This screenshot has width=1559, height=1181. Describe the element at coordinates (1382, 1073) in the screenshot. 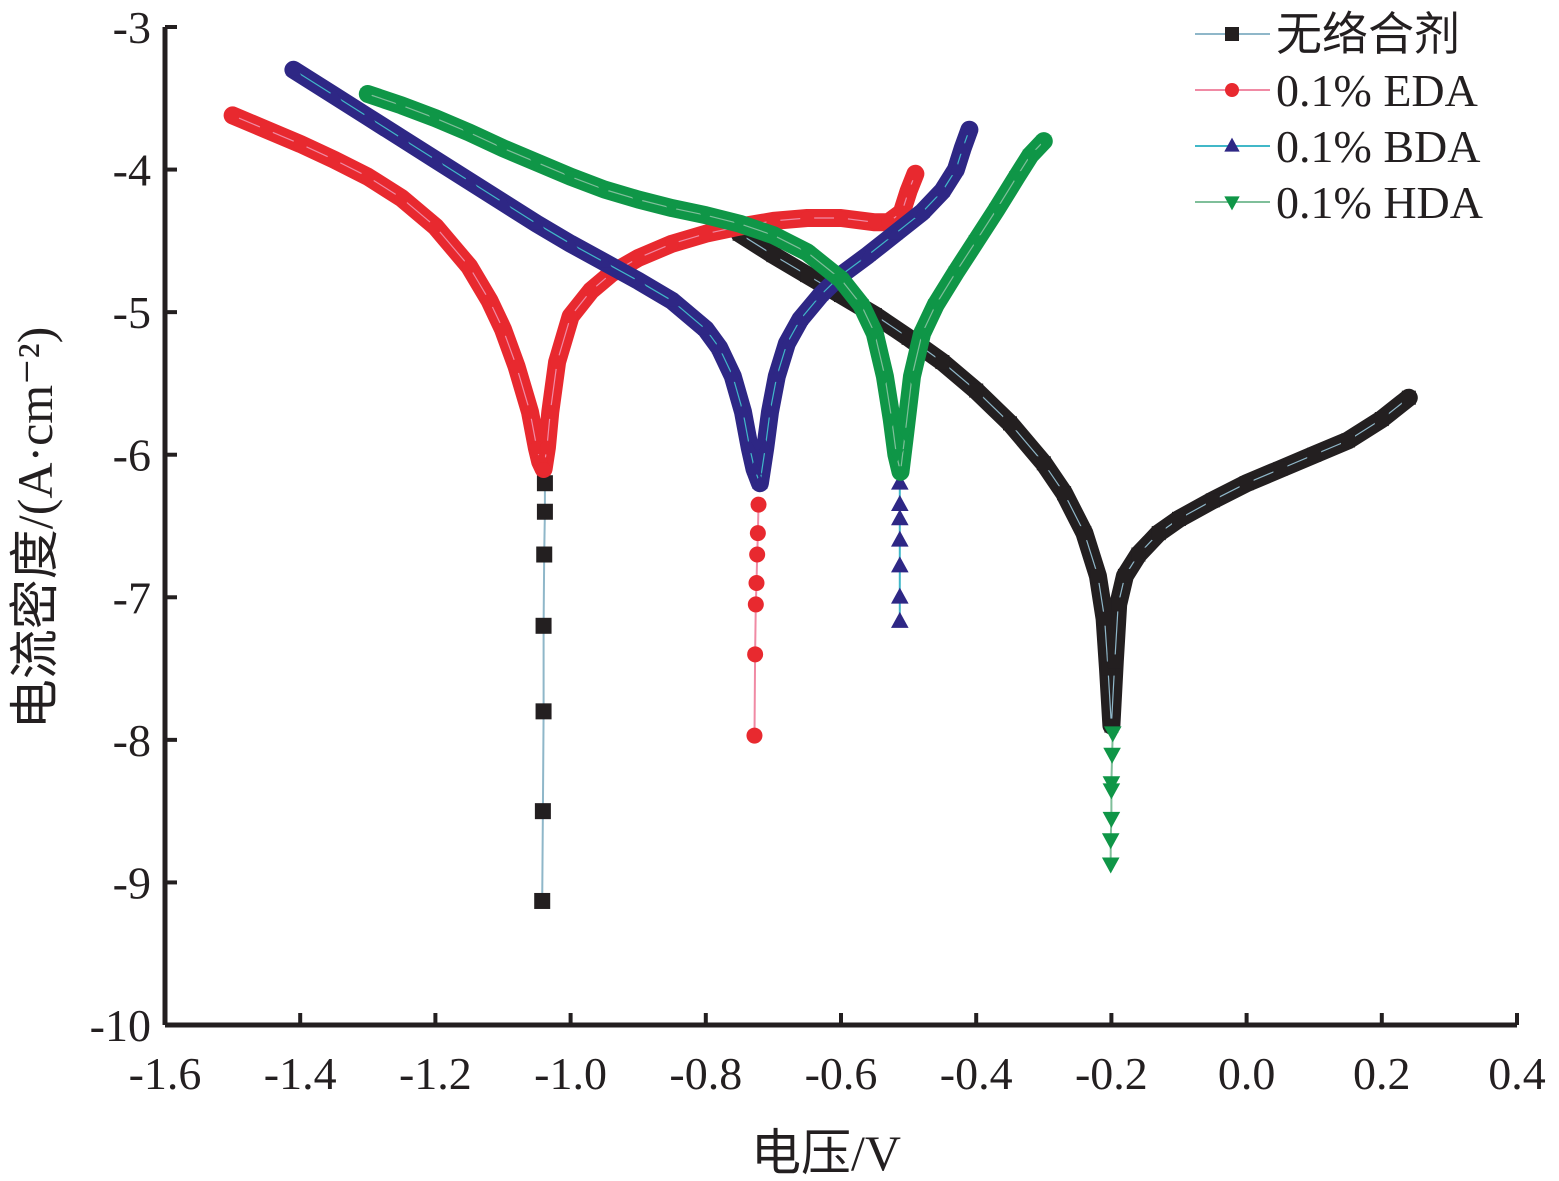

I see `x-tick-label: 0.2` at that location.